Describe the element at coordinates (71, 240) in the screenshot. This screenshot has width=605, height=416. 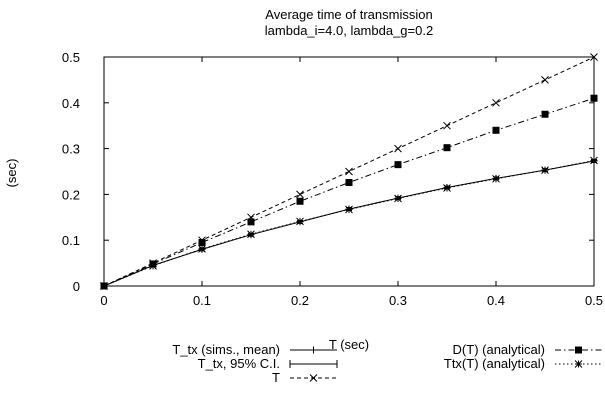
I see `y-tick-label: 0.1` at that location.